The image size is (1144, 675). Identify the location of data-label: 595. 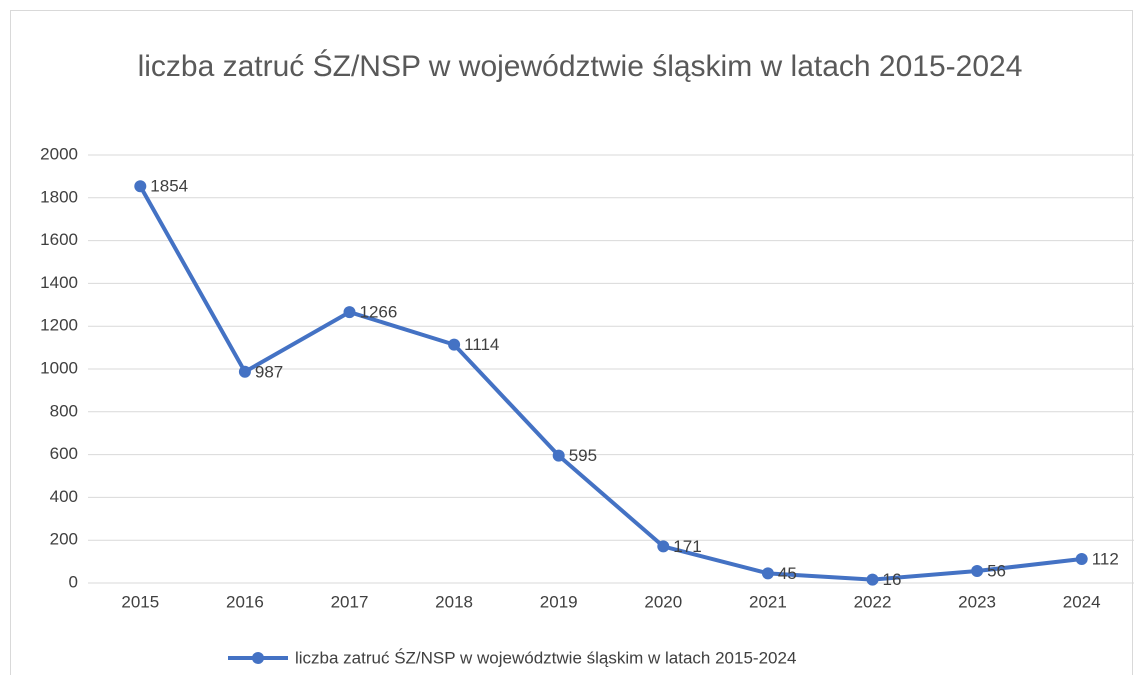
(583, 455).